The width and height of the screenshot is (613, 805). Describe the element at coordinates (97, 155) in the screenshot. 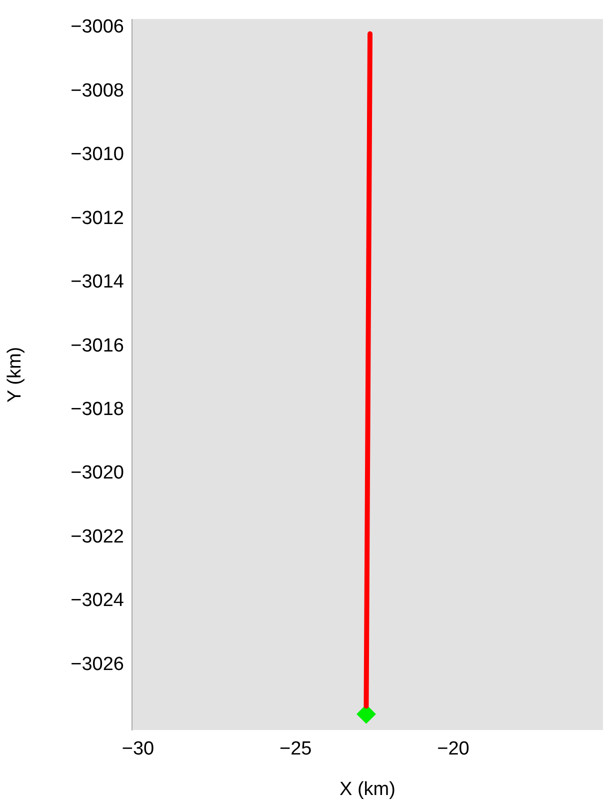

I see `y-tick-label: −3010` at that location.